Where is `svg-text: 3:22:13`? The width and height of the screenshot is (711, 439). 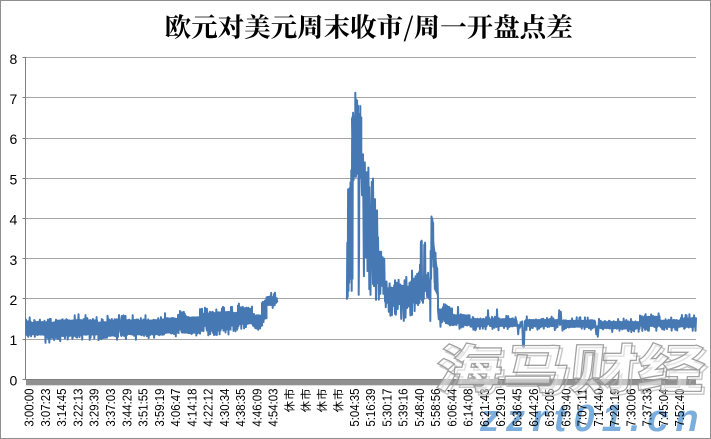
svg-text: 3:22:13 is located at coordinates (78, 408).